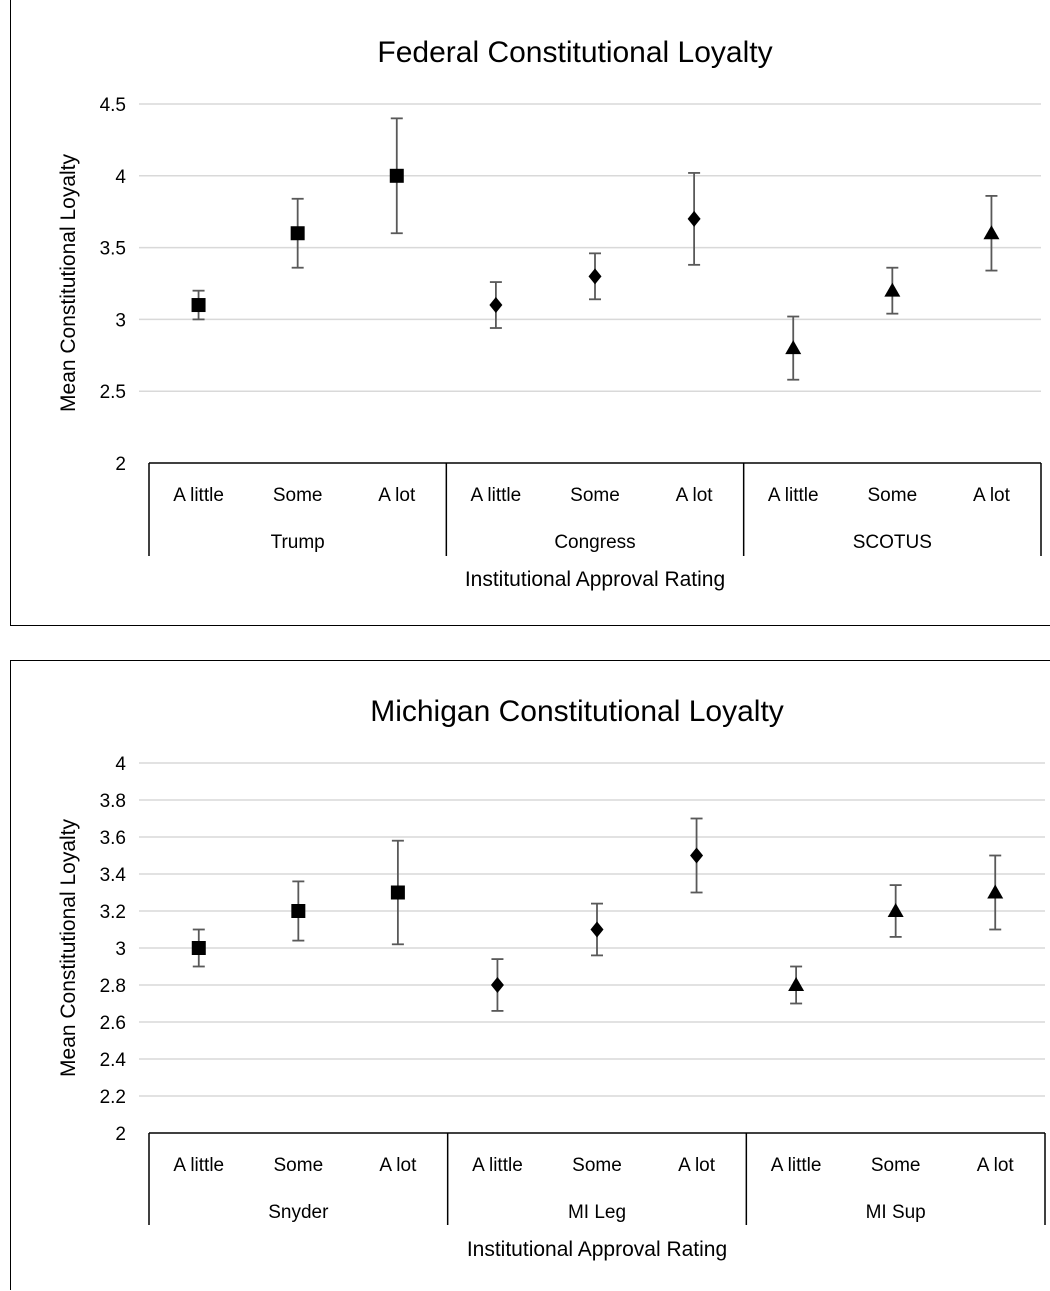 This screenshot has height=1291, width=1050. I want to click on y-tick-label: 4.5, so click(113, 105).